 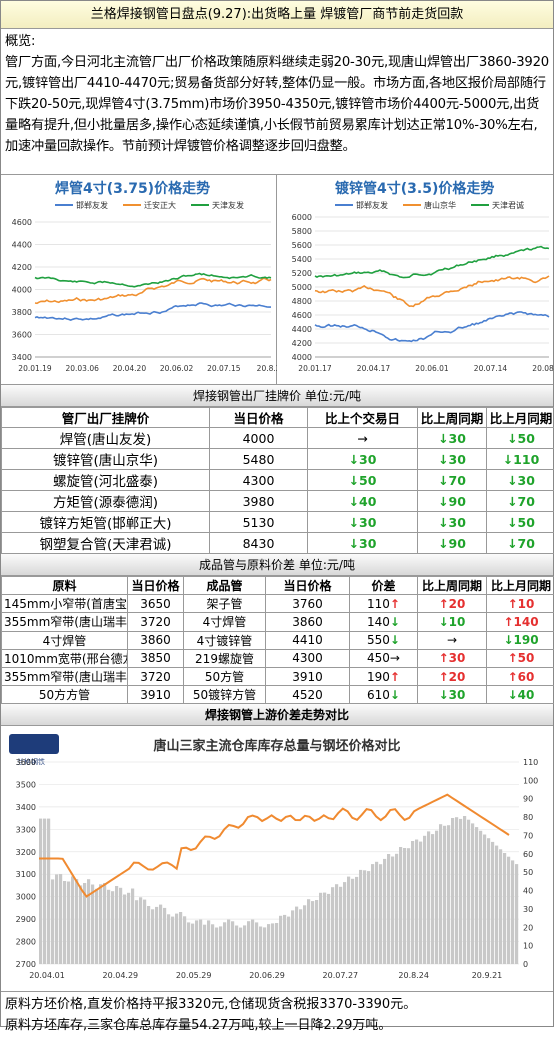 What do you see at coordinates (26, 830) in the screenshot?
I see `y-tick-left: 3300` at bounding box center [26, 830].